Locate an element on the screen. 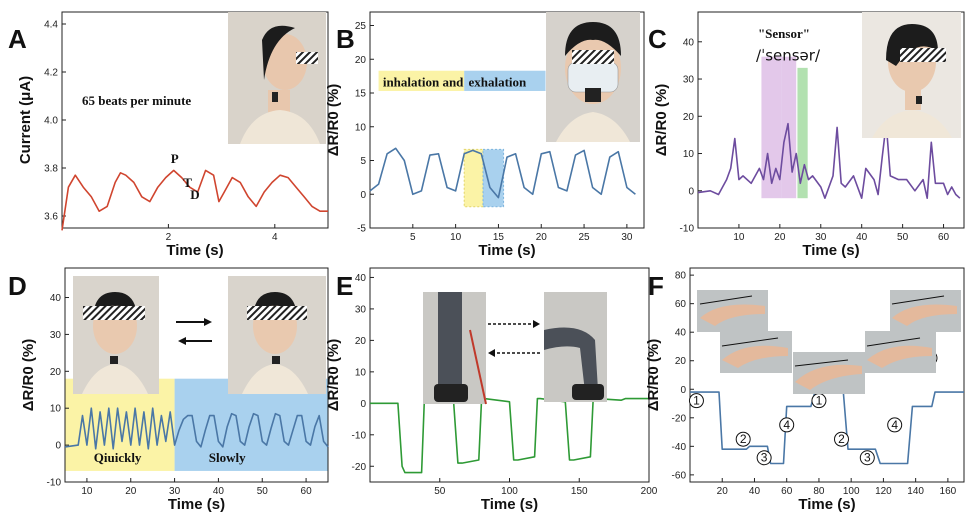  y-tick-label: -60 is located at coordinates (679, 475).